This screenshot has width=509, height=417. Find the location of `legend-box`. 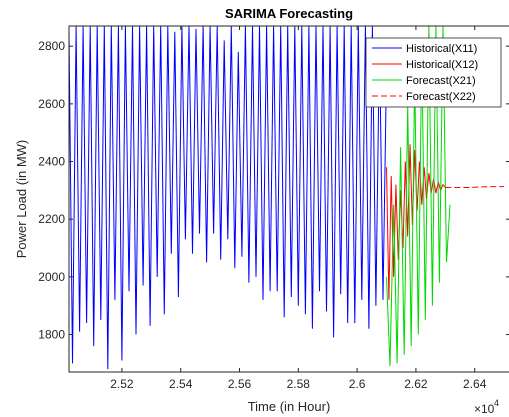

legend-box is located at coordinates (433, 72).